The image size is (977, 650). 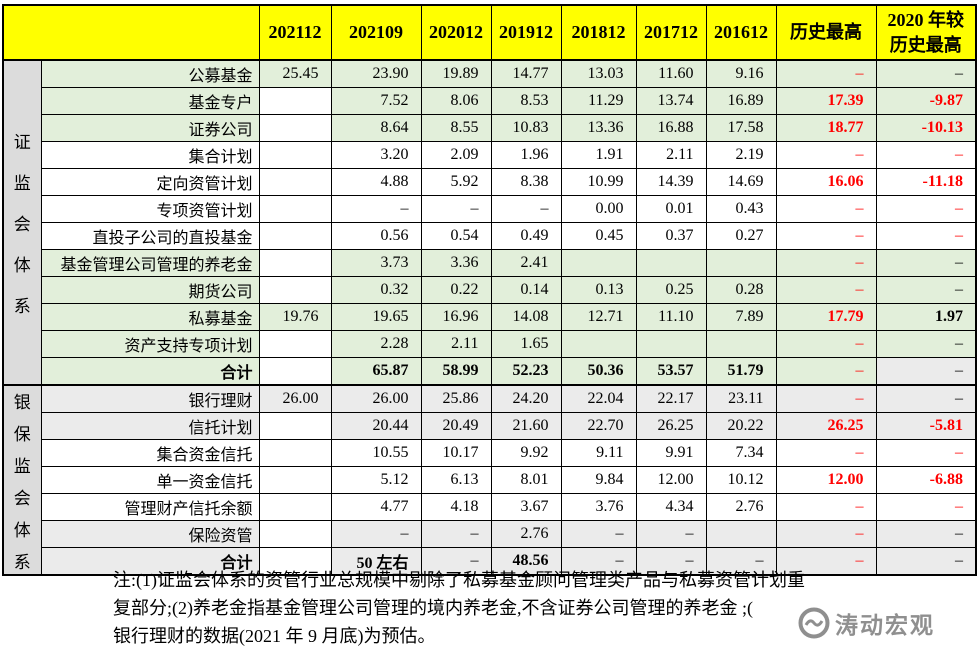 I want to click on table-row: 集合资金信托 10.55 10.17 9.92 9.11 9.91 7.34– –, so click(x=490, y=453).